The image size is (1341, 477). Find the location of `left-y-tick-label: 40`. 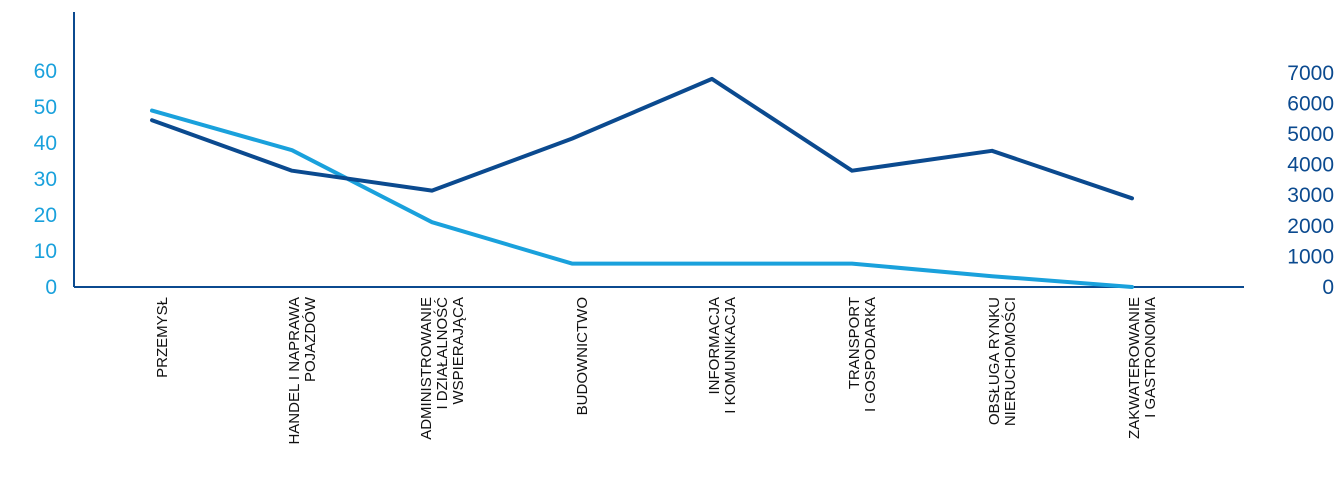

left-y-tick-label: 40 is located at coordinates (45, 143).